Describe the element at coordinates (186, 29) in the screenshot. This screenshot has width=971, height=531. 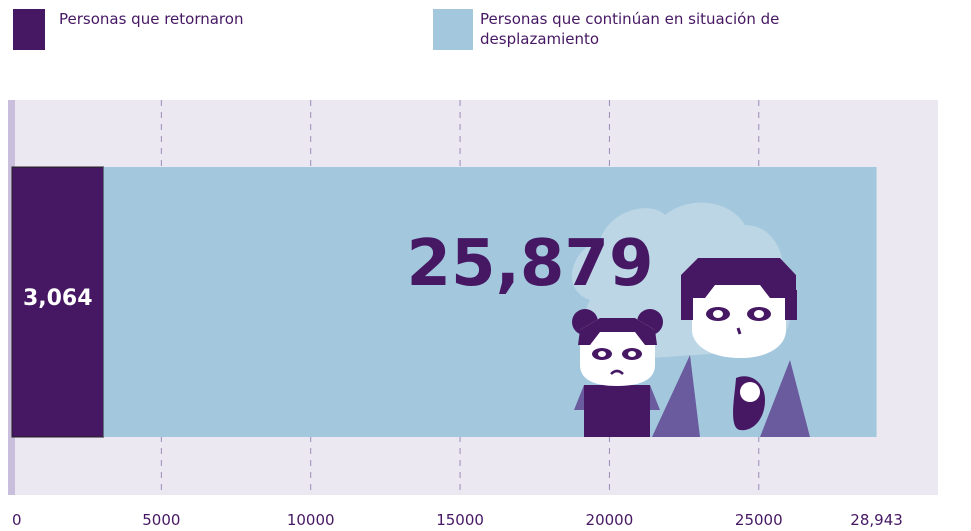
I see `legend-item: Personas que retornaron` at that location.